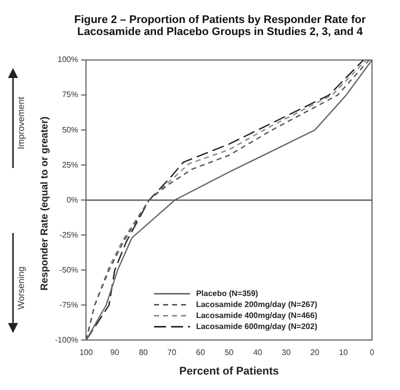 Image resolution: width=400 pixels, height=390 pixels. I want to click on x-tick-label: 80, so click(143, 353).